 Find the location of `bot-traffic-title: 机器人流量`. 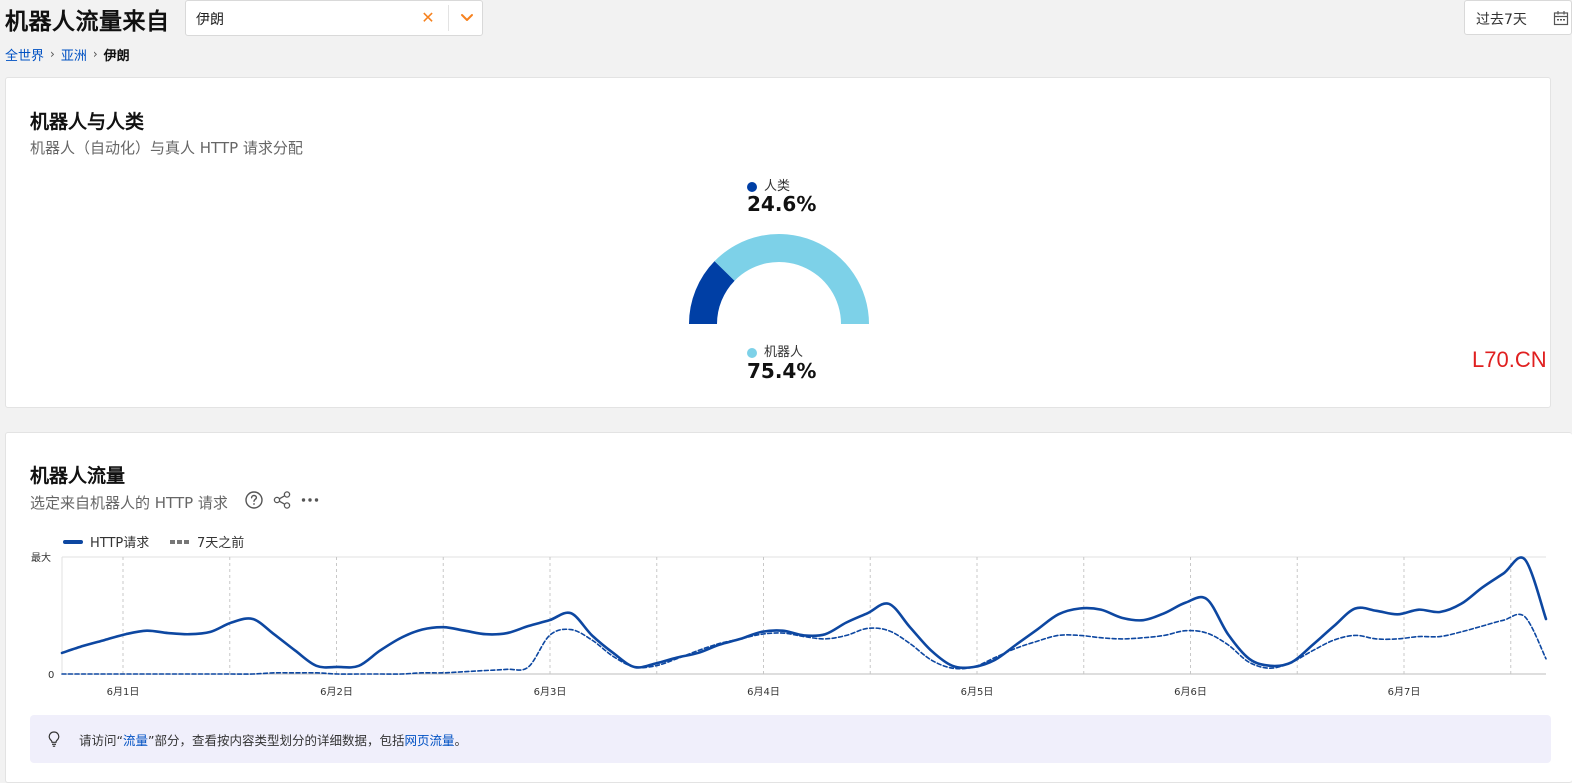

bot-traffic-title: 机器人流量 is located at coordinates (78, 476).